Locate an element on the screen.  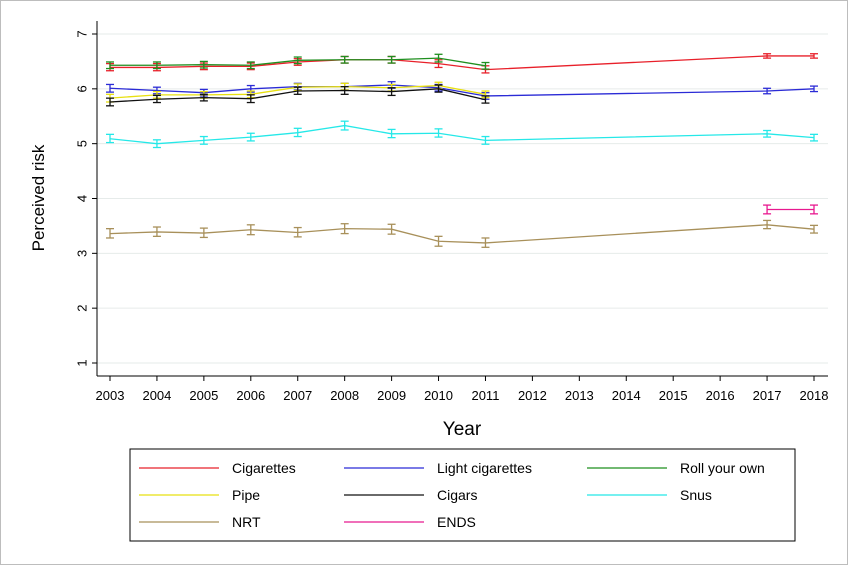
legend-label-ends: ENDS is located at coordinates (456, 522).